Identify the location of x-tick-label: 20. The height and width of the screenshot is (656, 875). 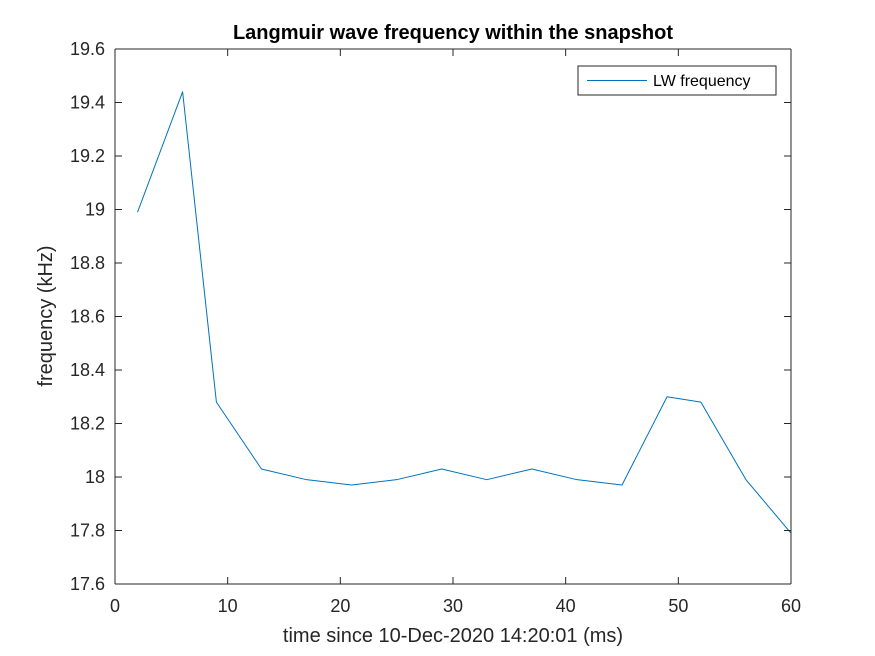
(340, 606).